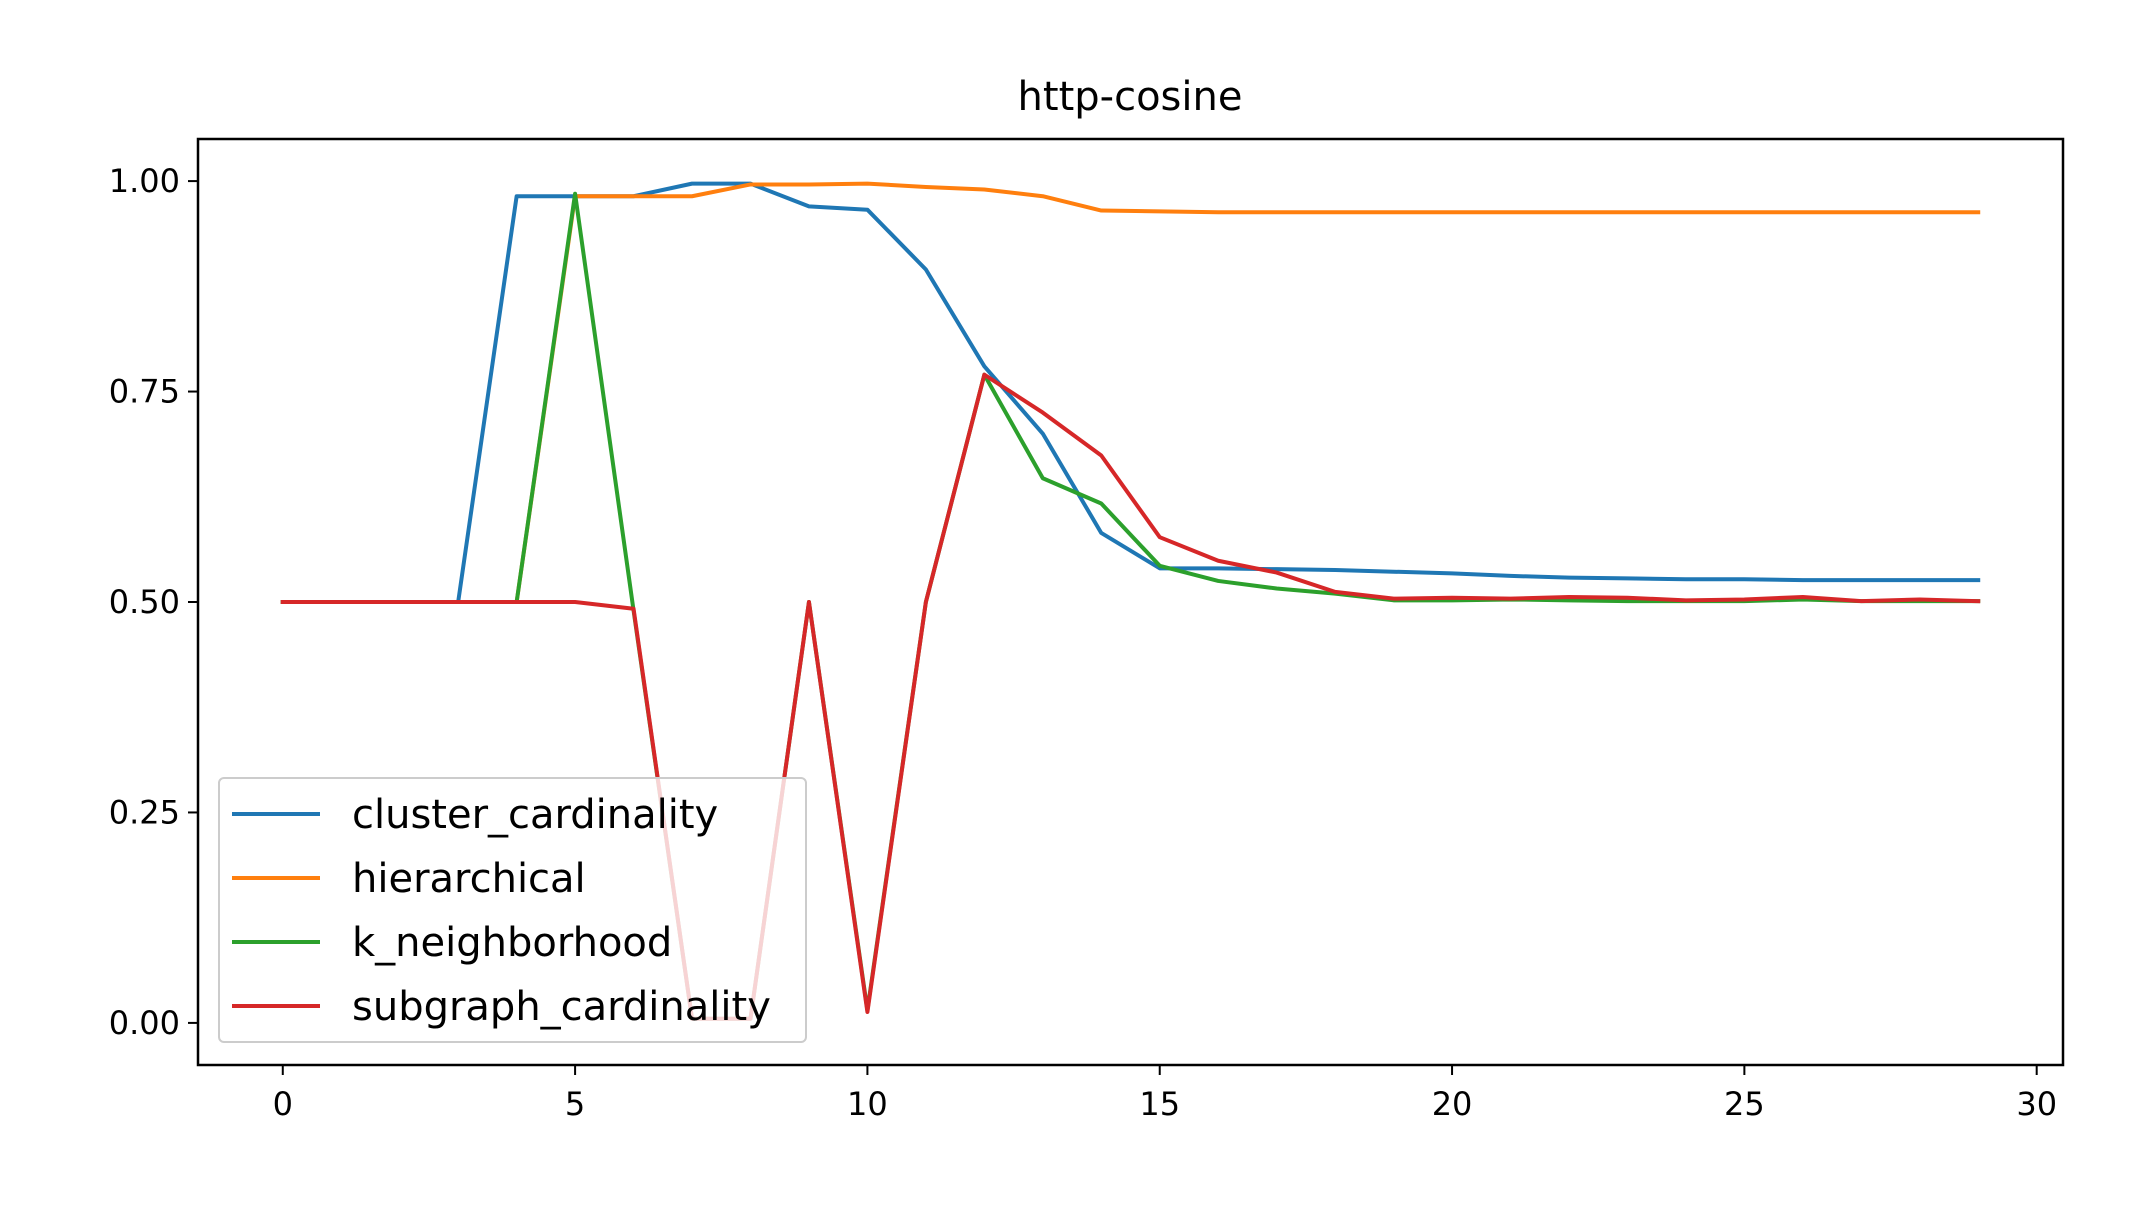 This screenshot has width=2131, height=1208. Describe the element at coordinates (144, 1023) in the screenshot. I see `y-tick-label: 0.00` at that location.